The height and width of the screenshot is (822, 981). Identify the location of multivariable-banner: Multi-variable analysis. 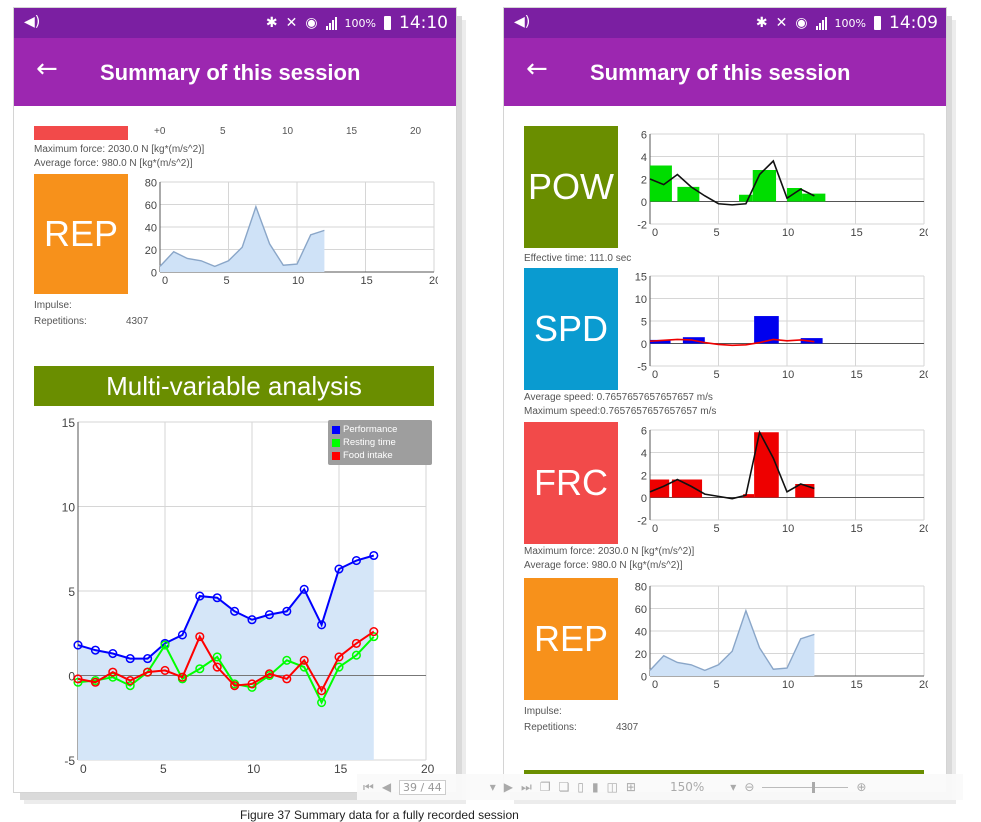
(234, 386).